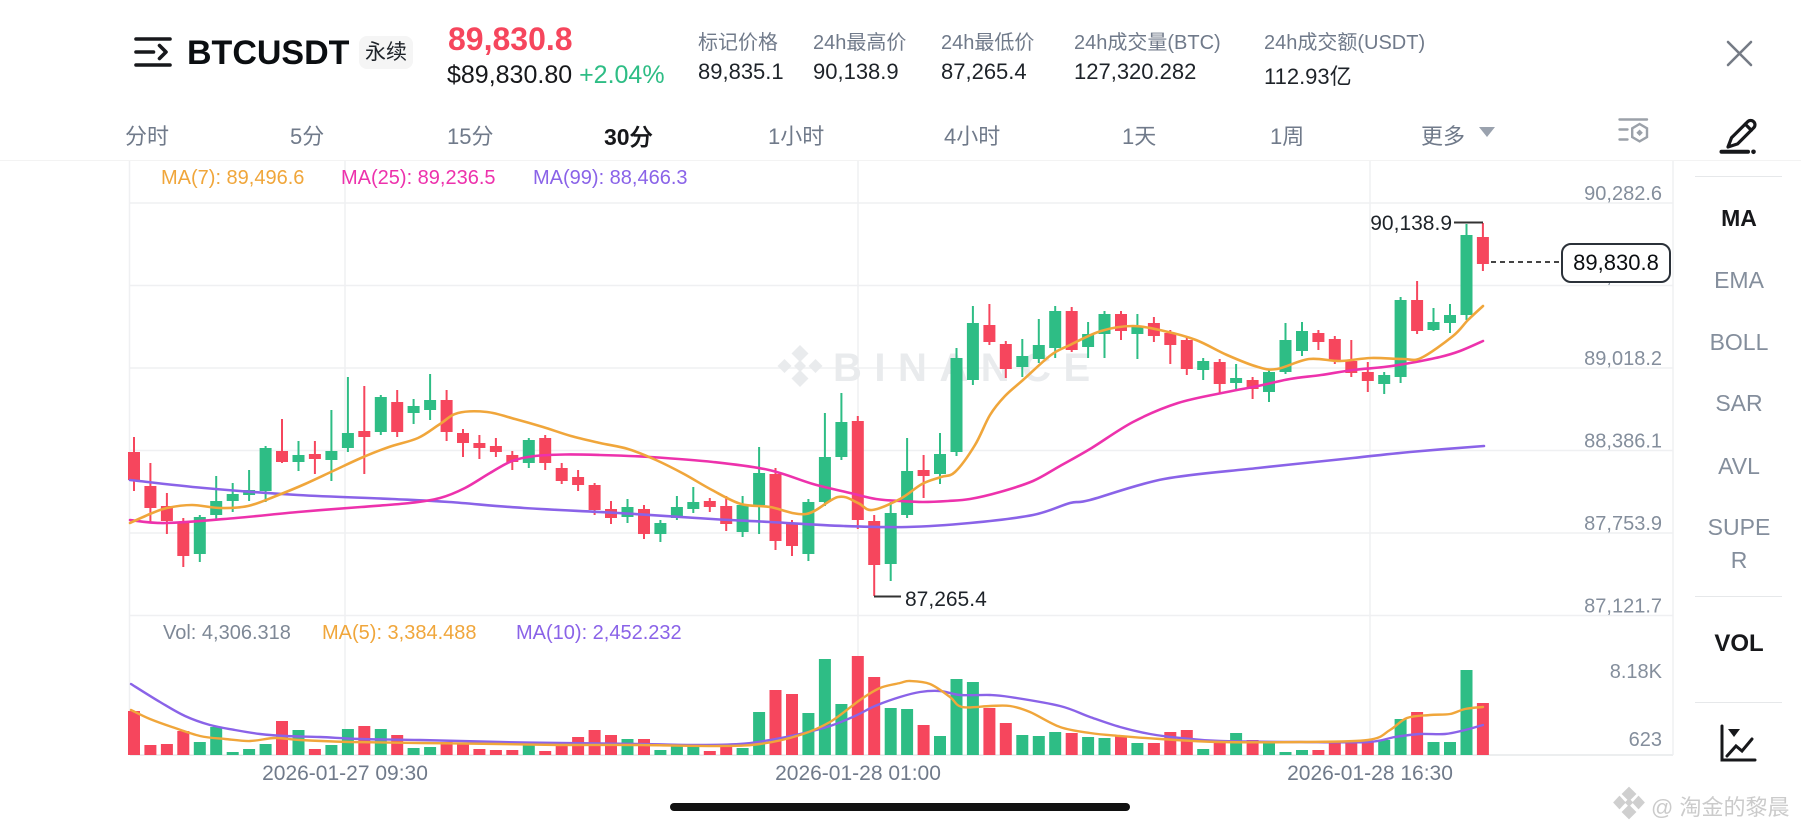 The height and width of the screenshot is (828, 1801). Describe the element at coordinates (1623, 194) in the screenshot. I see `svg-text: 90,282.6` at that location.